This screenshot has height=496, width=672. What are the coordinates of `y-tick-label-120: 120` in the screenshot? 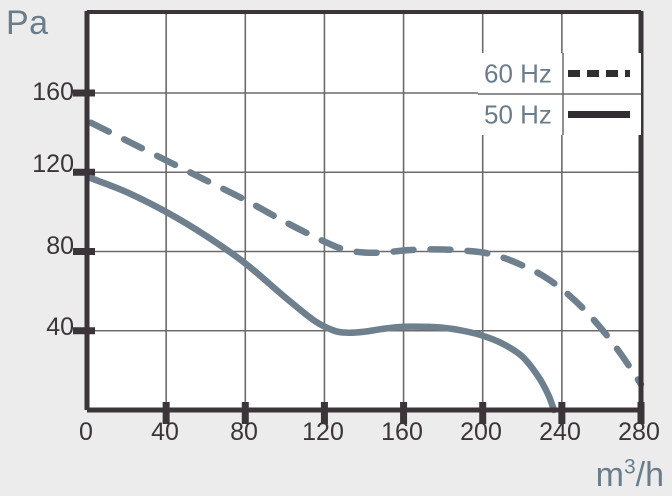 It's located at (53, 164).